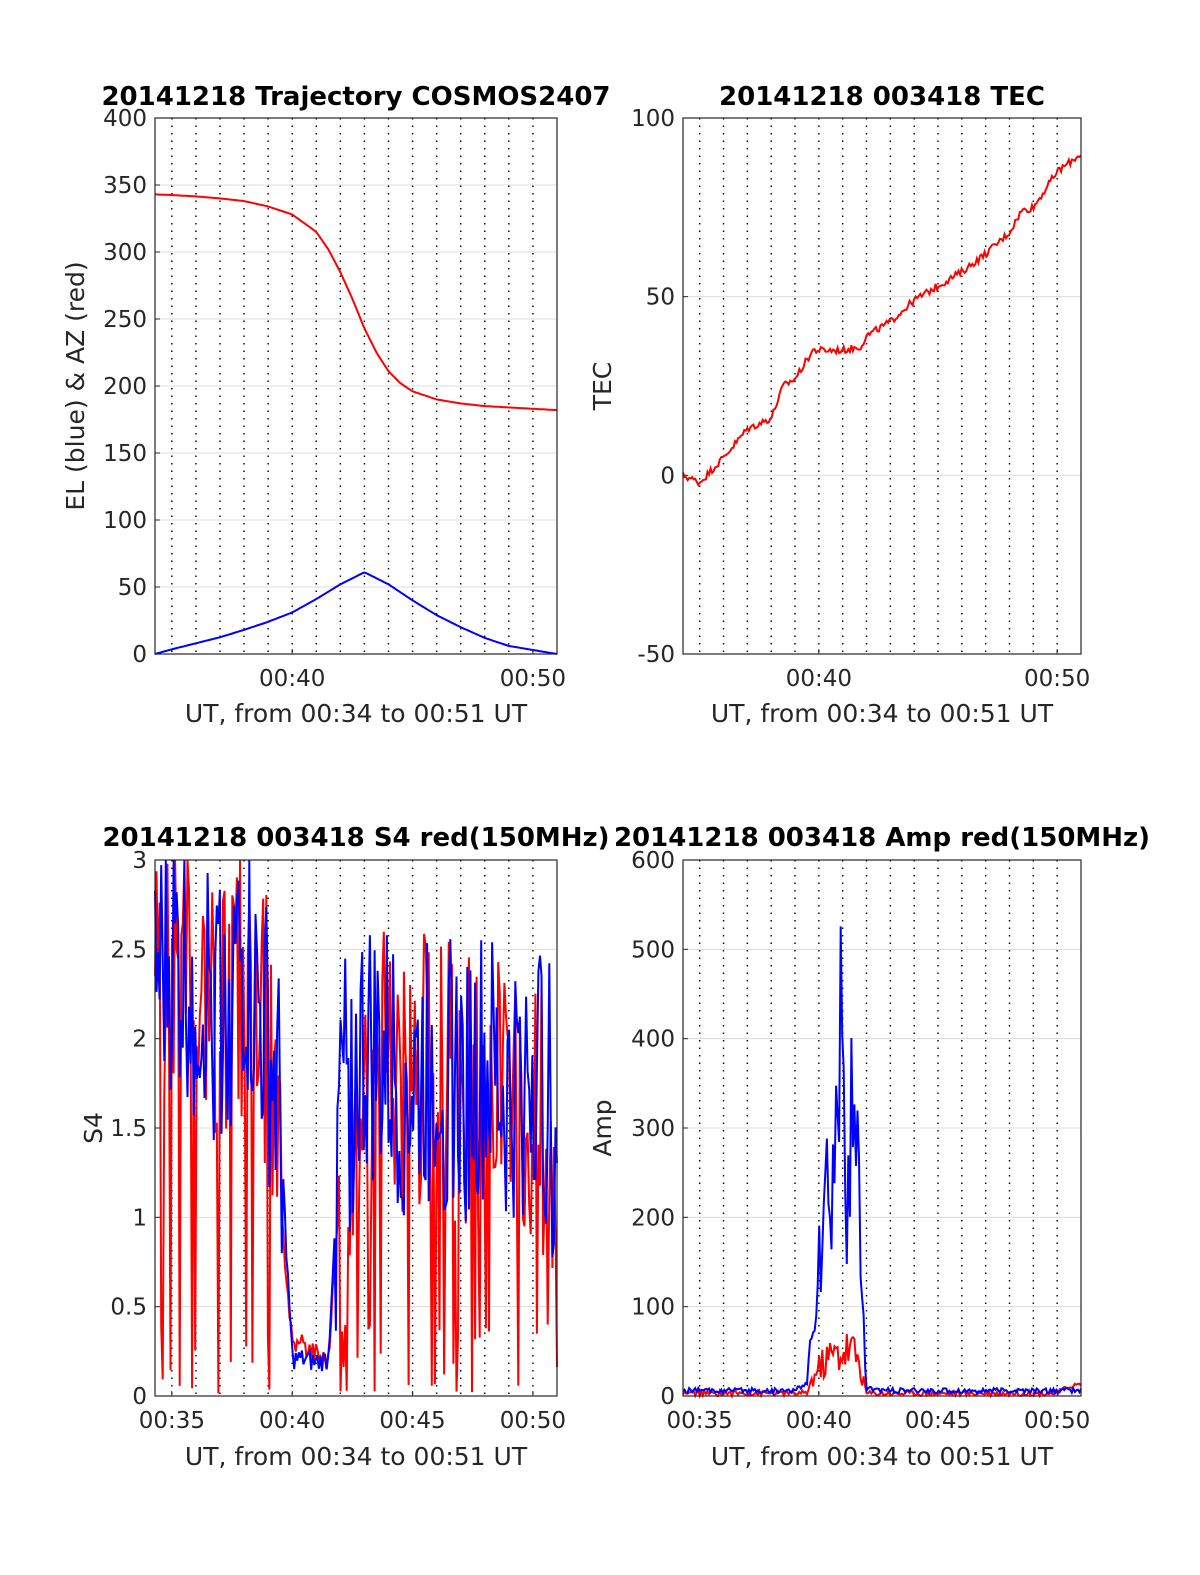  What do you see at coordinates (93, 1128) in the screenshot?
I see `s4-y-label: S4` at bounding box center [93, 1128].